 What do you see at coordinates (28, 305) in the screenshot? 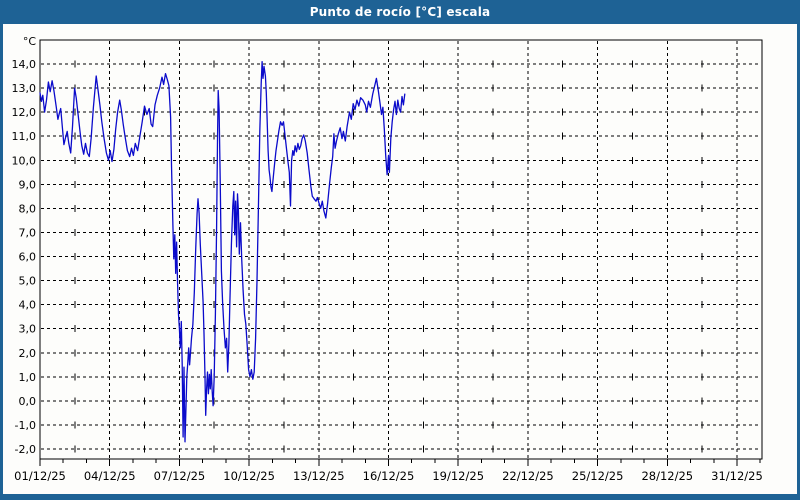
I see `y-tick-label: 4,0` at bounding box center [28, 305].